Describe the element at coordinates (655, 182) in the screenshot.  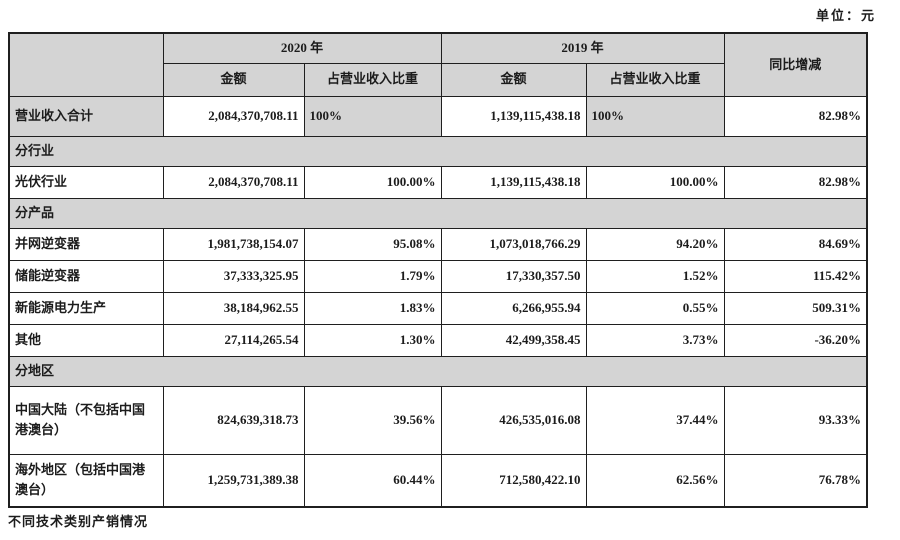
I see `share-2019-cell: 100.00%` at that location.